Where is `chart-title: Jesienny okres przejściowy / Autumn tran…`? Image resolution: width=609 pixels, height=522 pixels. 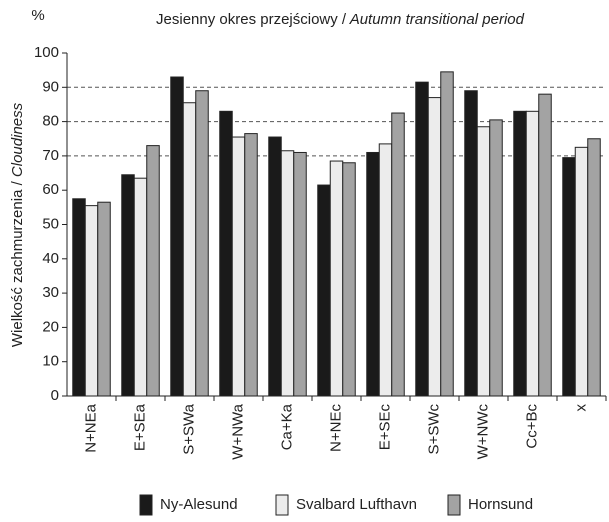
chart-title: Jesienny okres przejściowy / Autumn tran… is located at coordinates (340, 19).